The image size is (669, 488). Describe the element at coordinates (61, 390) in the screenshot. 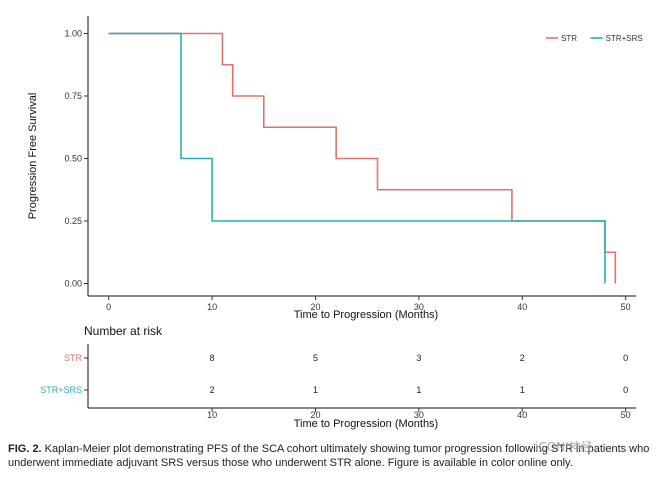

I see `risk-row-label: STR+SRS` at that location.